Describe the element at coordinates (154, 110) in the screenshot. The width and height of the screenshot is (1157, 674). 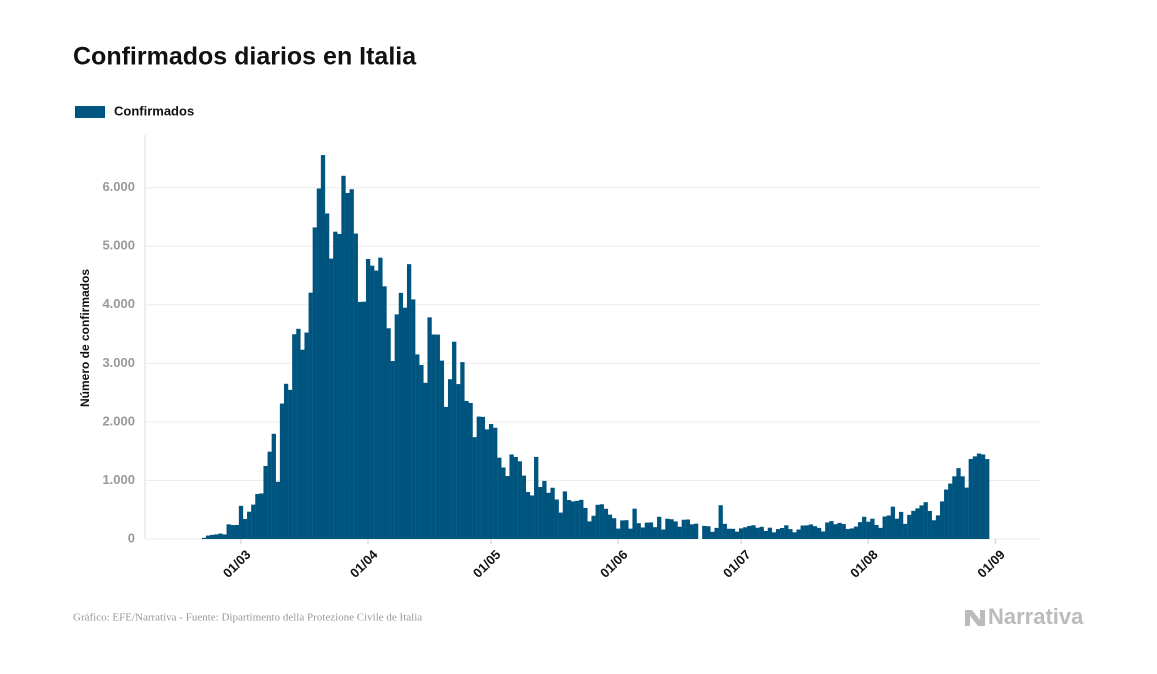
I see `legend-label: Confirmados` at that location.